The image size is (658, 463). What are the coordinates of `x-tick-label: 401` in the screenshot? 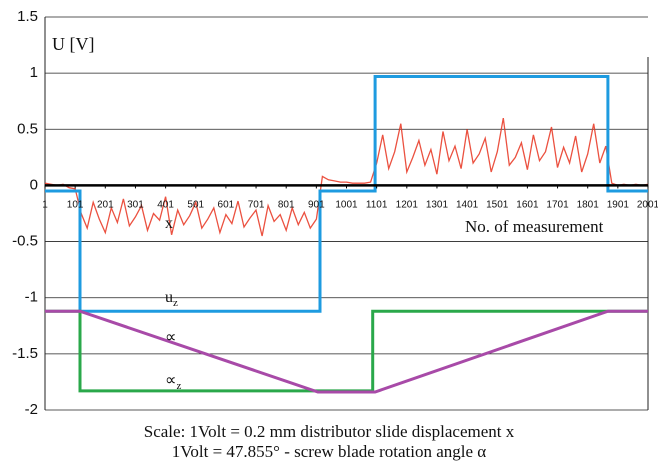 It's located at (165, 204).